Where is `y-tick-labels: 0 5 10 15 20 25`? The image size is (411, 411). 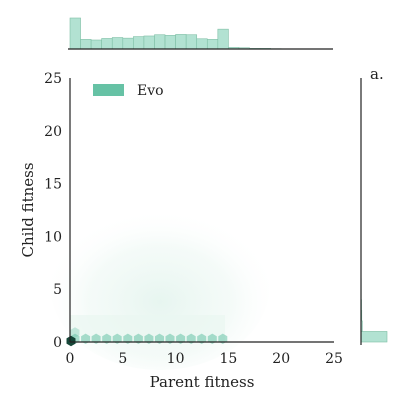 y-tick-labels: 0 5 10 15 20 25 is located at coordinates (53, 211).